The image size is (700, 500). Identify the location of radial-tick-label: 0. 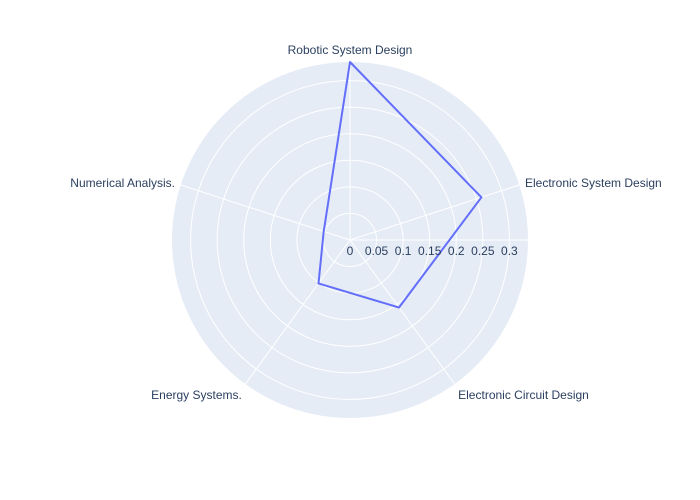
(350, 251).